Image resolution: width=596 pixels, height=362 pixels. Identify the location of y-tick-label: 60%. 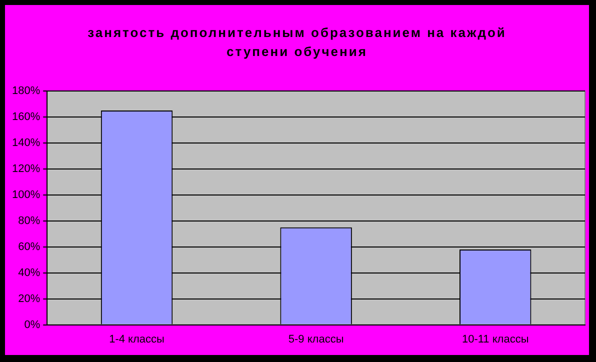
(29, 246).